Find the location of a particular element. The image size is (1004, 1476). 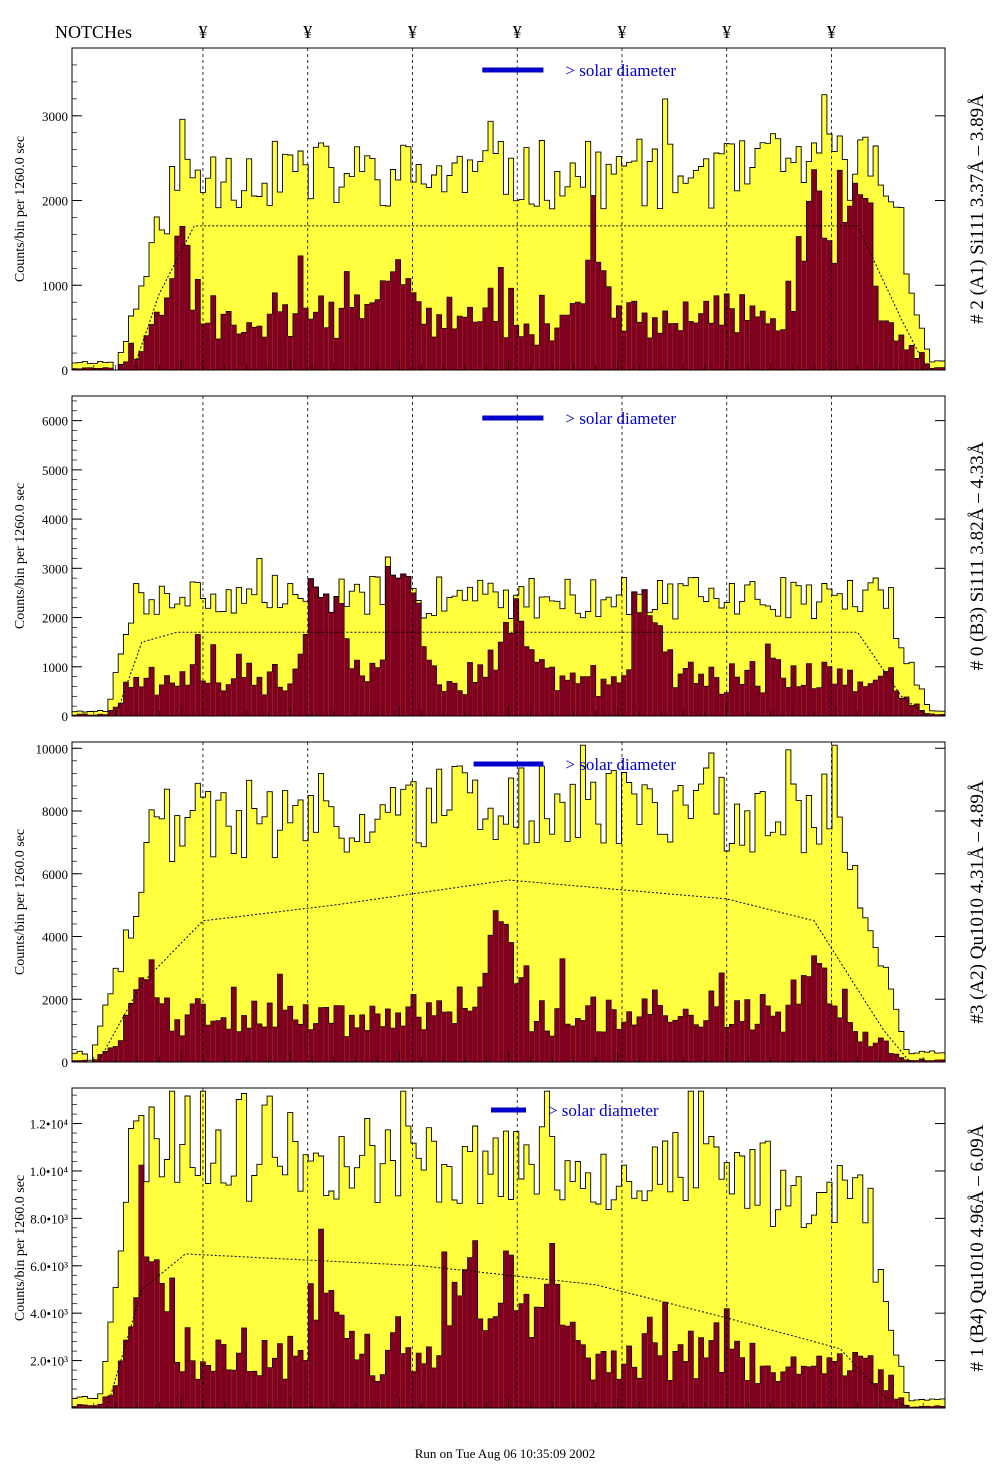

y-tick-label: 8.0•10³ is located at coordinates (49, 1218).